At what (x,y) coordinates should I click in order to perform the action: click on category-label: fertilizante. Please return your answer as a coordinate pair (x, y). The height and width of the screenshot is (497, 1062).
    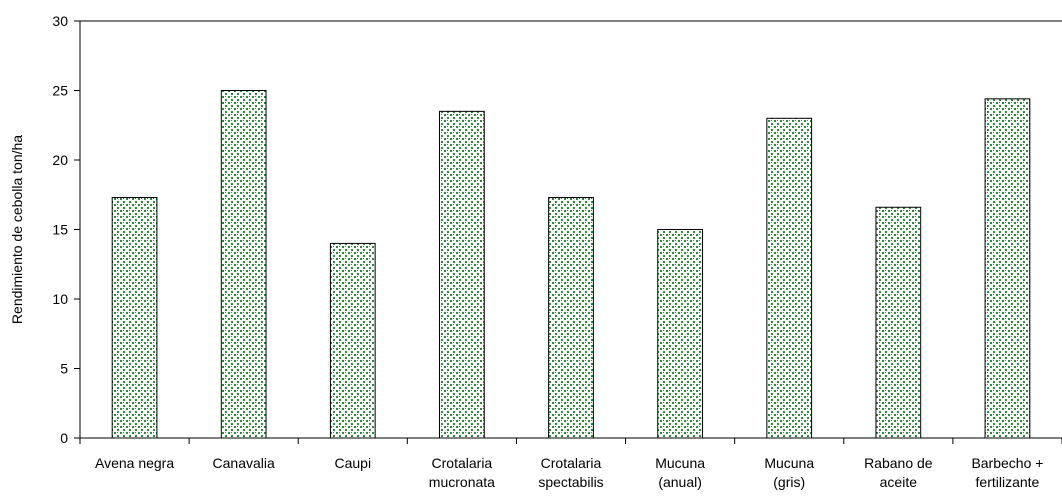
    Looking at the image, I should click on (1008, 482).